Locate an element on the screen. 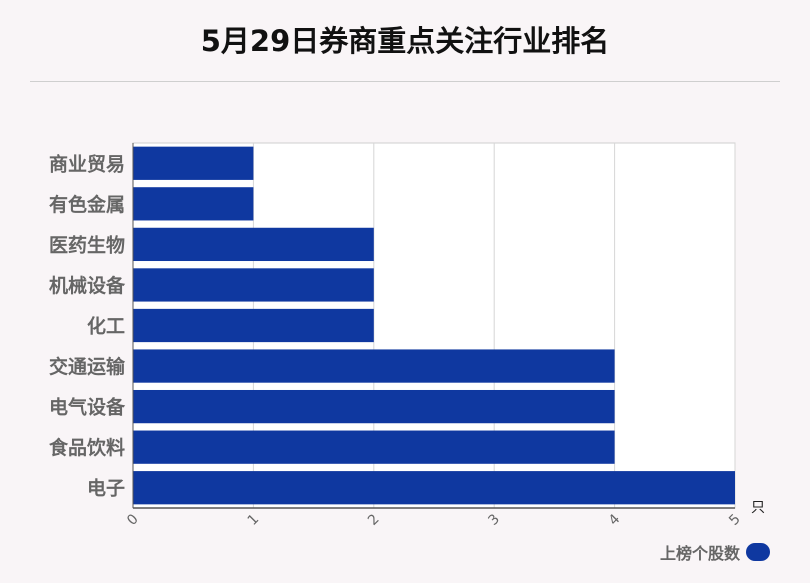 Image resolution: width=810 pixels, height=583 pixels. legend: 上榜个股数 is located at coordinates (715, 552).